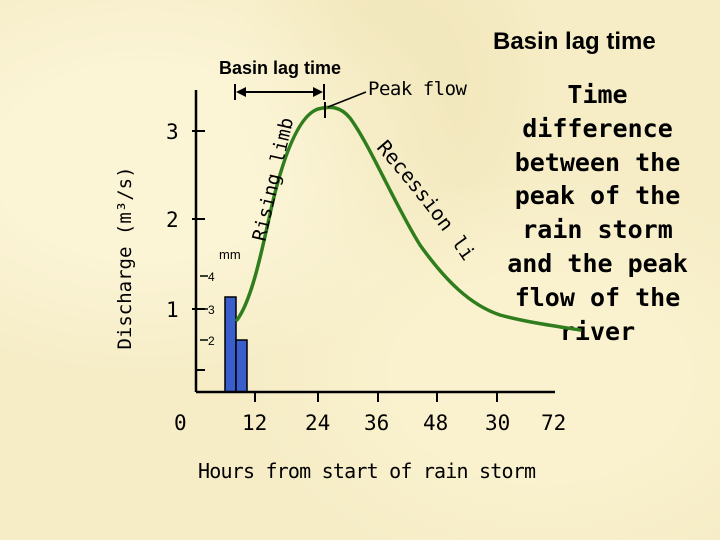 The image size is (720, 540). Describe the element at coordinates (347, 99) in the screenshot. I see `peak-flow-pointer` at that location.